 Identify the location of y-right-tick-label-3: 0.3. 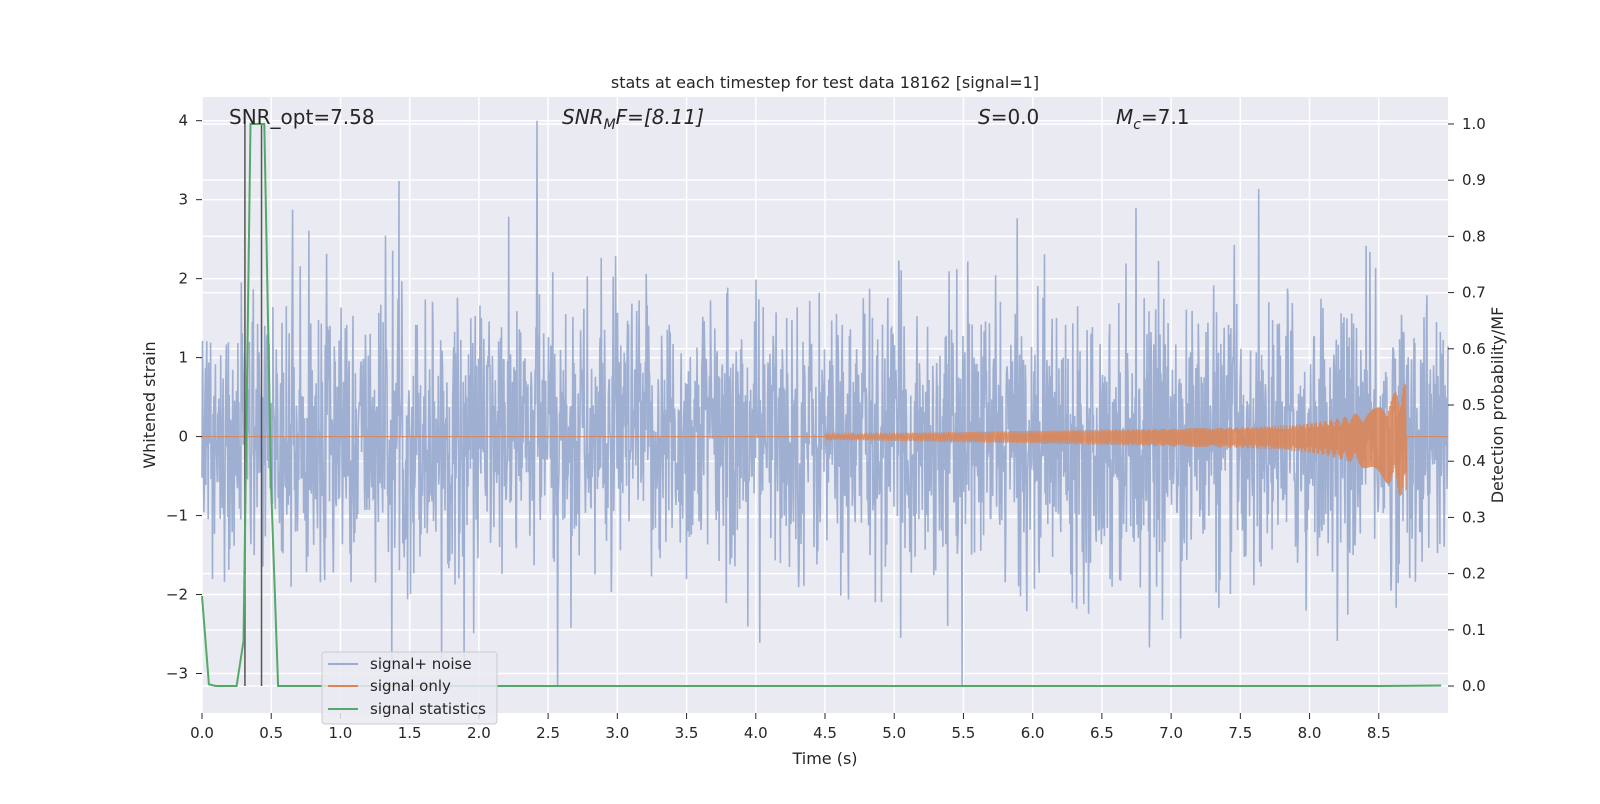
(1474, 517).